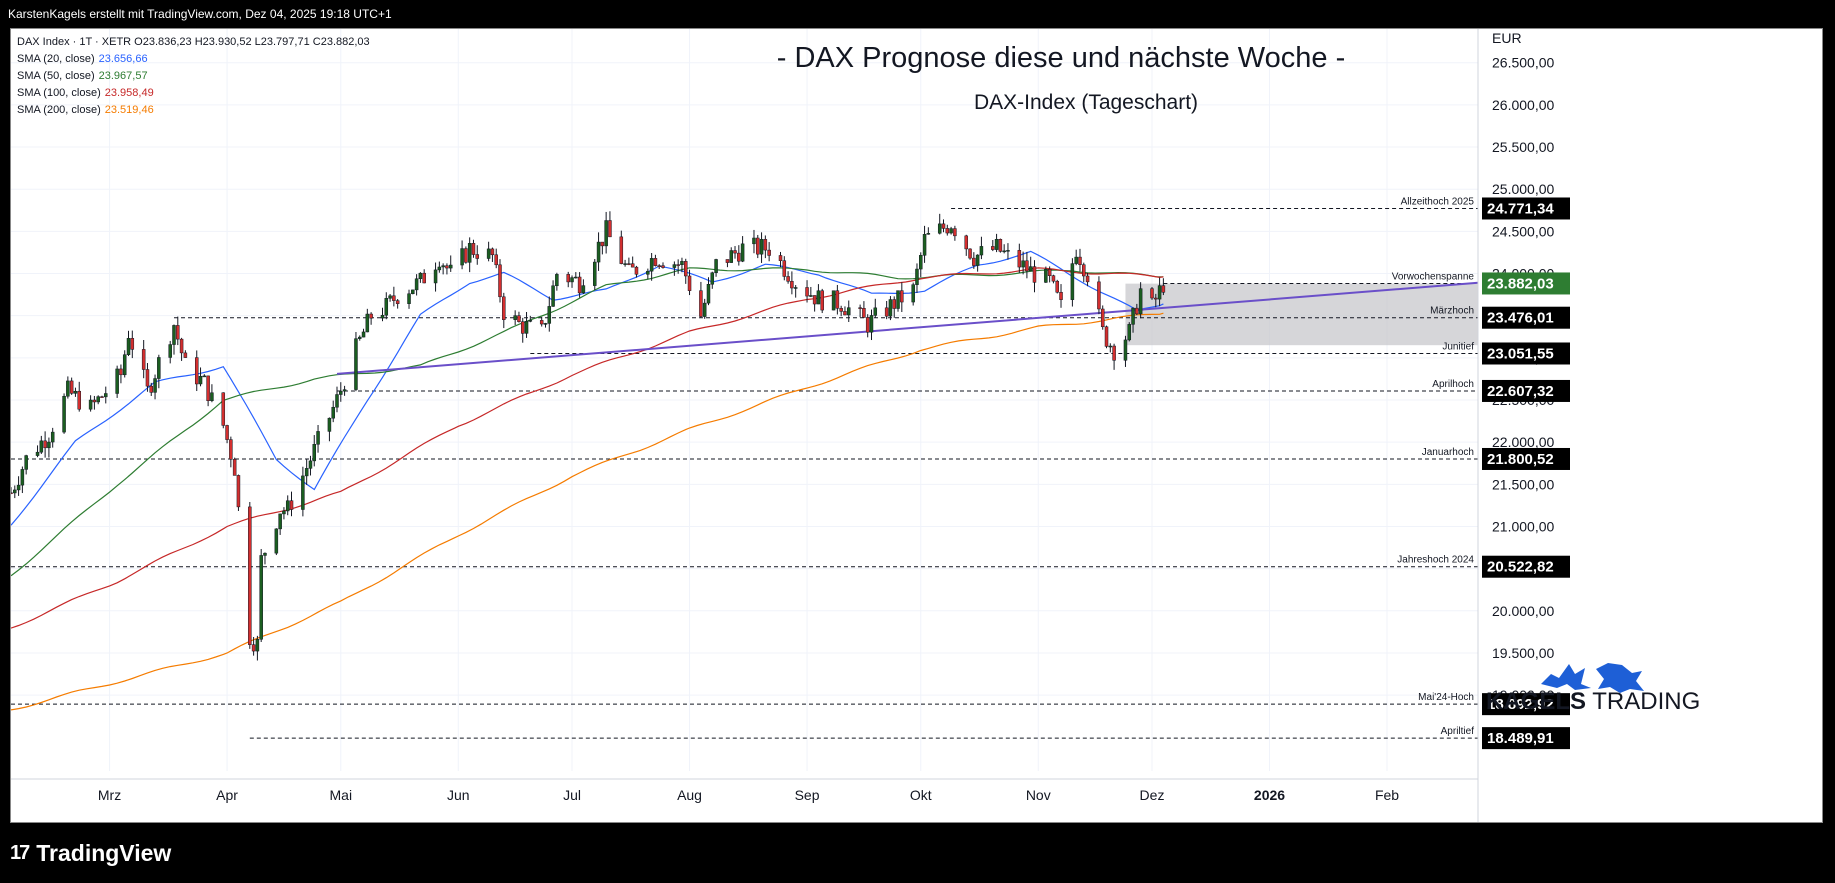  I want to click on chart-subtitle: DAX-Index (Tageschart), so click(1086, 102).